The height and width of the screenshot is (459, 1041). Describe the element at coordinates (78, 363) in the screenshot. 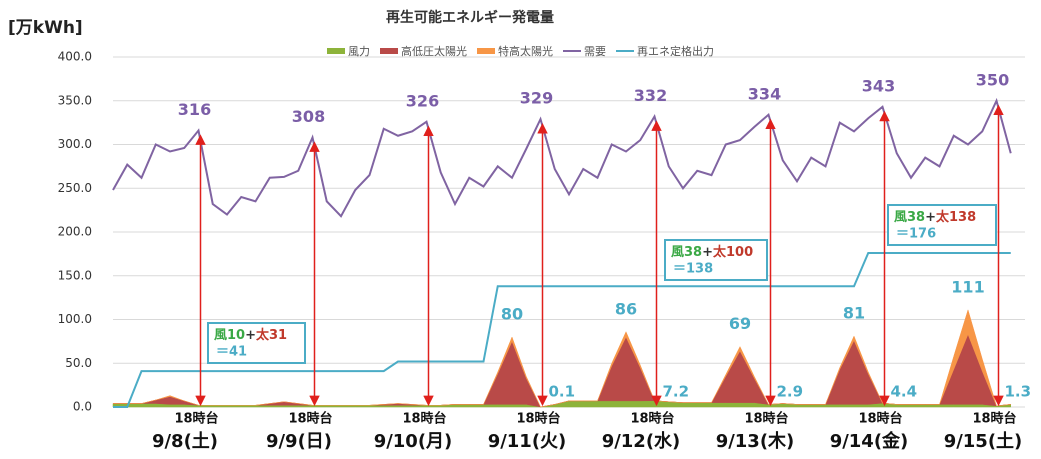

I see `y-tick-label: 50.0` at that location.